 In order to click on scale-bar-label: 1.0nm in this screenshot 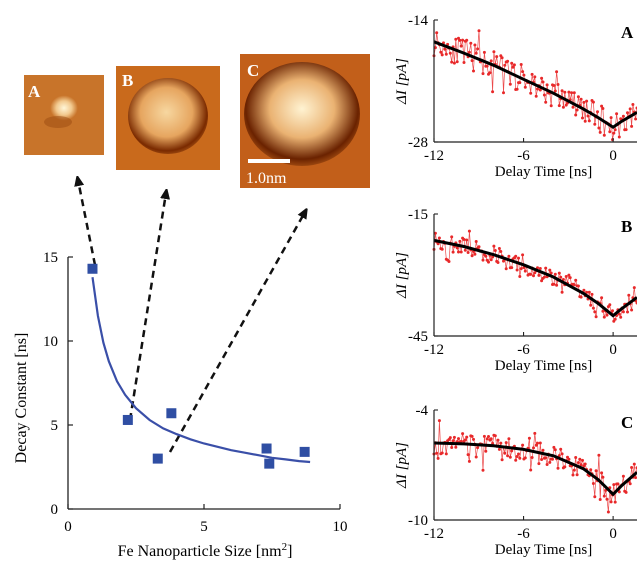, I will do `click(266, 178)`.